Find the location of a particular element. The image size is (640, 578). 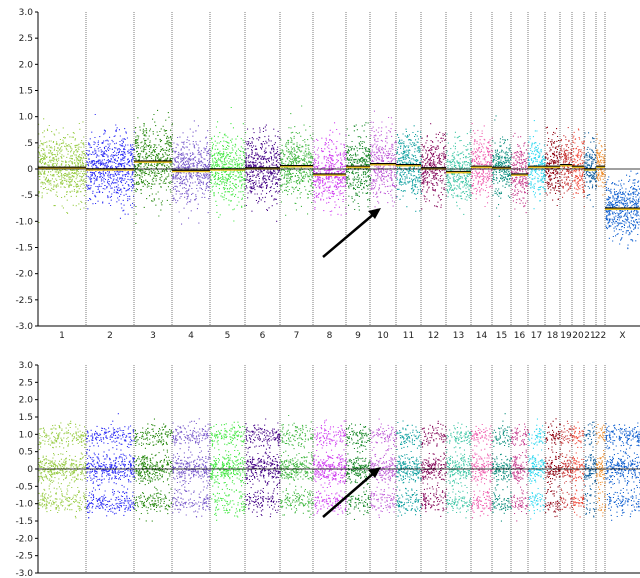

chromosome-2-scatter is located at coordinates (110, 166).